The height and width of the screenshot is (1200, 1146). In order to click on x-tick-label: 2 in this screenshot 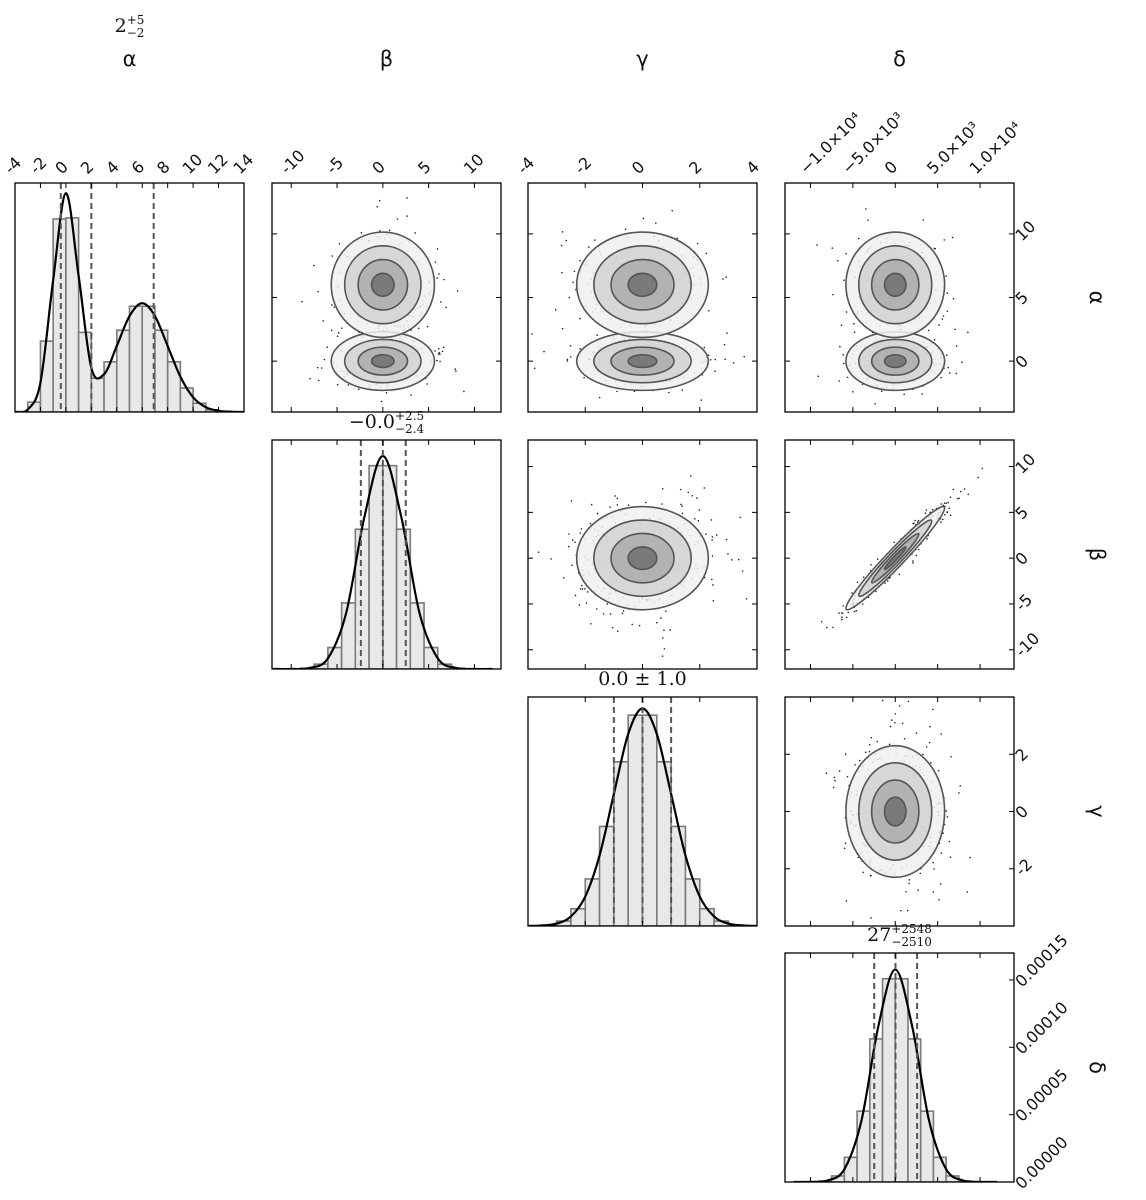, I will do `click(695, 167)`.